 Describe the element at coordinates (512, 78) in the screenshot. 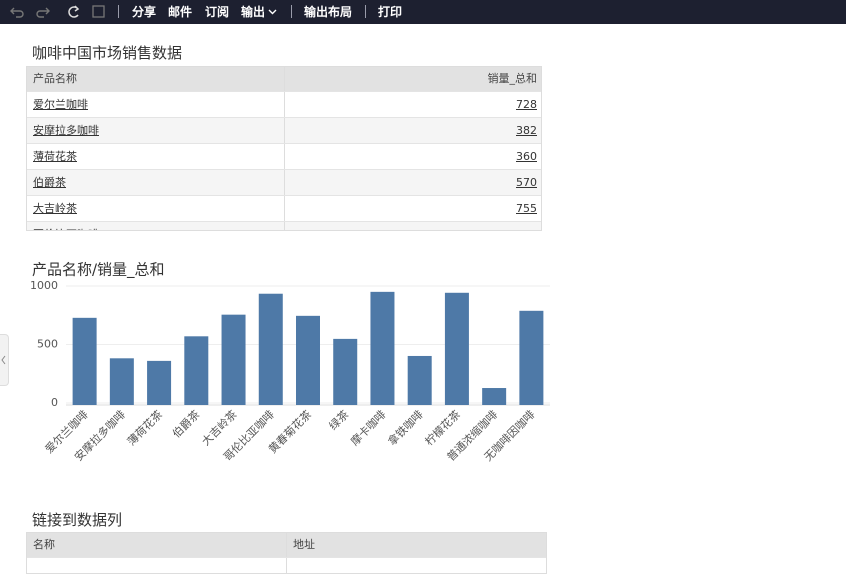

I see `header-cell: 销量_总和` at that location.